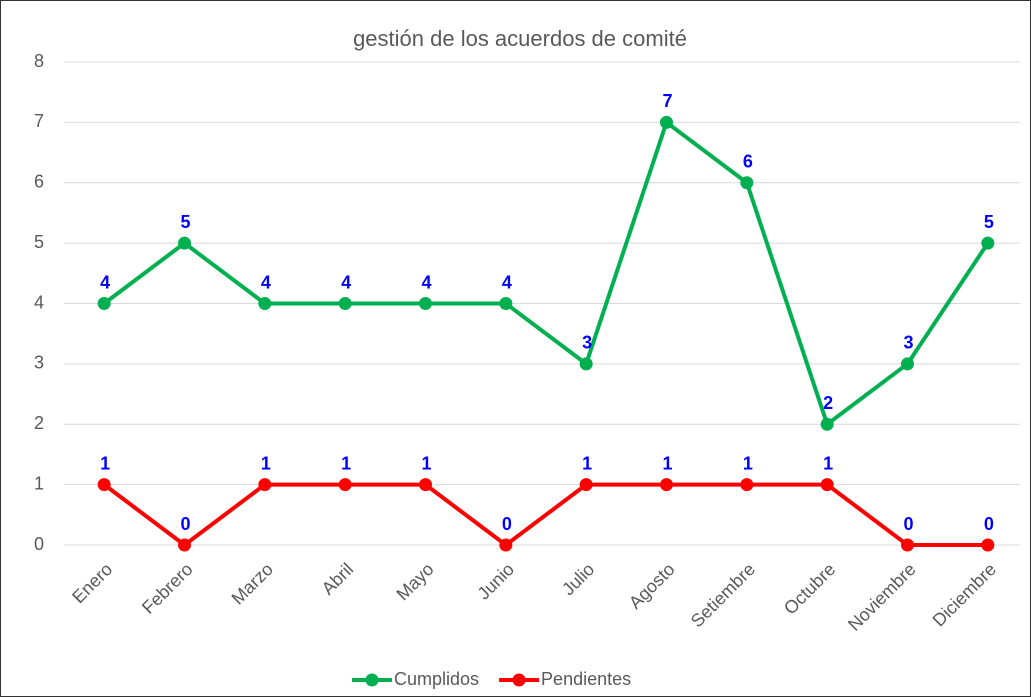  I want to click on legend-label: Cumplidos, so click(436, 679).